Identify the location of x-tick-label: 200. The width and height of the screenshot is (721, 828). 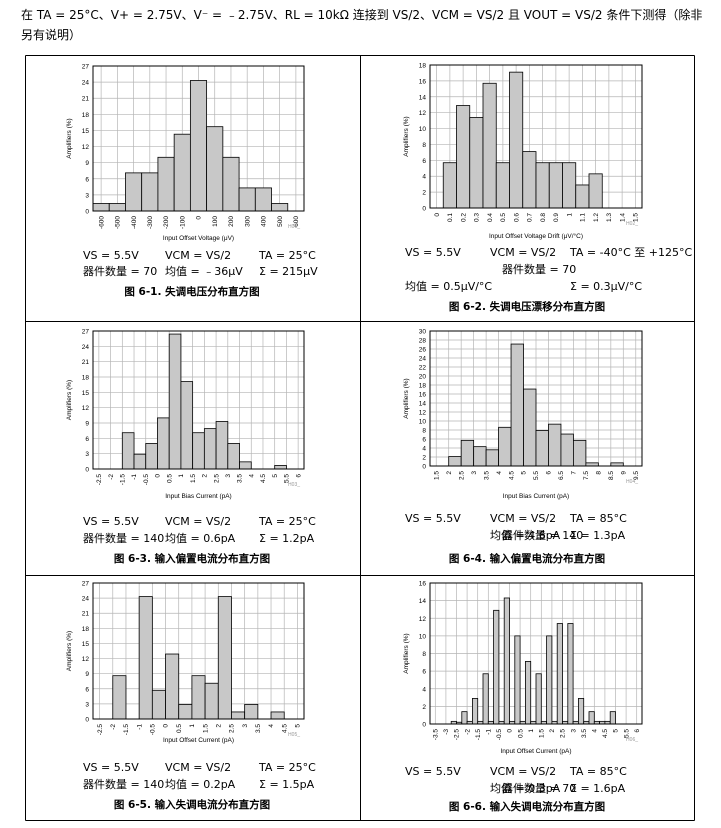
(231, 221).